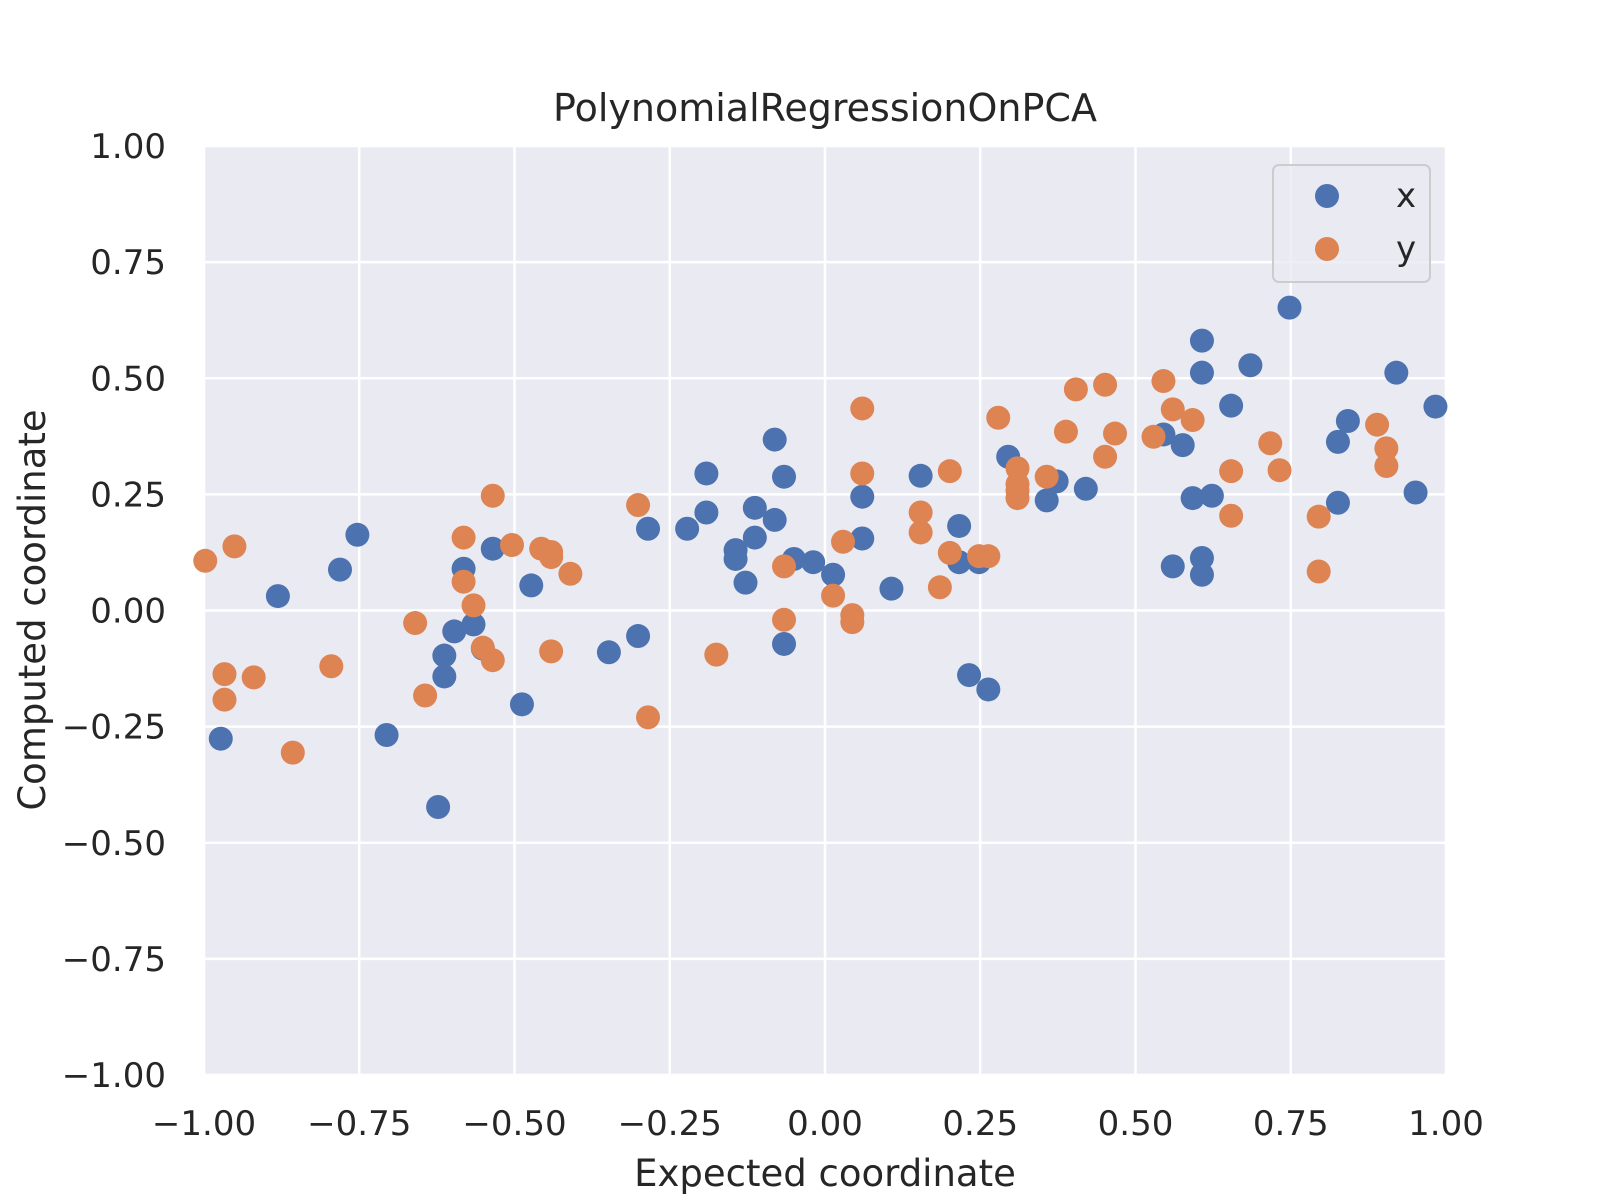 The height and width of the screenshot is (1200, 1600). Describe the element at coordinates (1291, 1124) in the screenshot. I see `x-tick-label: 0.75` at that location.